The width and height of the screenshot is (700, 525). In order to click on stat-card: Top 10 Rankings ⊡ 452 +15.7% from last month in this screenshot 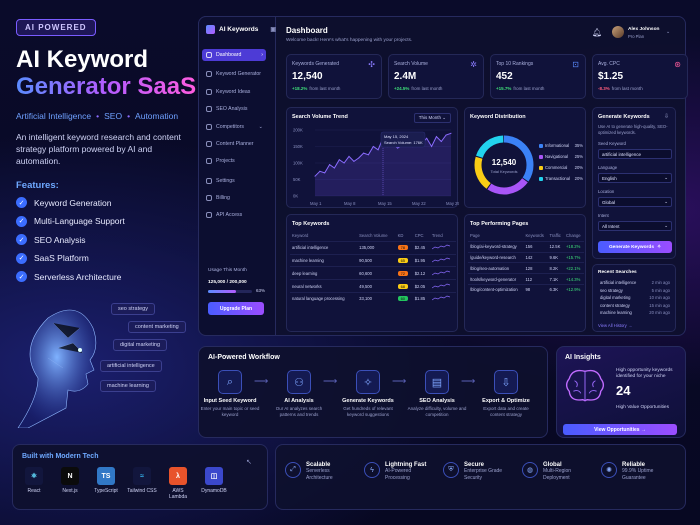, I will do `click(538, 76)`.